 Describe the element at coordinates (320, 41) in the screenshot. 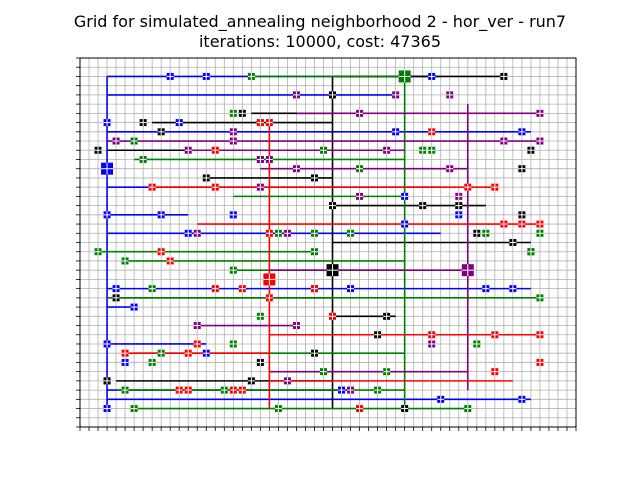

I see `chart-title-line-2: iterations: 10000, cost: 47365` at that location.